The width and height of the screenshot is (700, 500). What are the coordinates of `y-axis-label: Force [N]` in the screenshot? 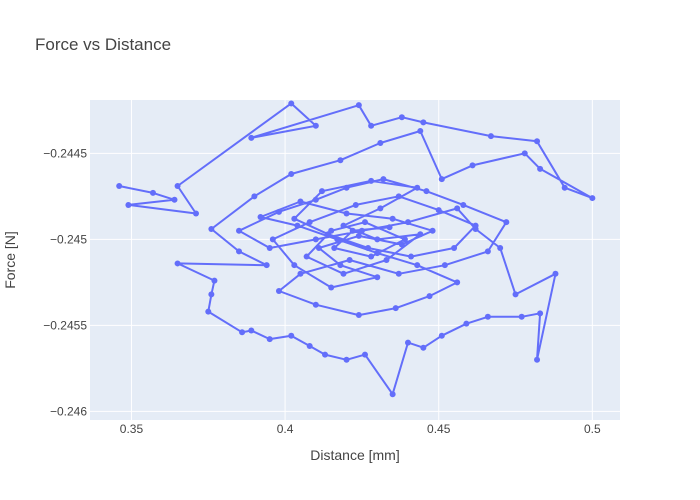 It's located at (10, 260).